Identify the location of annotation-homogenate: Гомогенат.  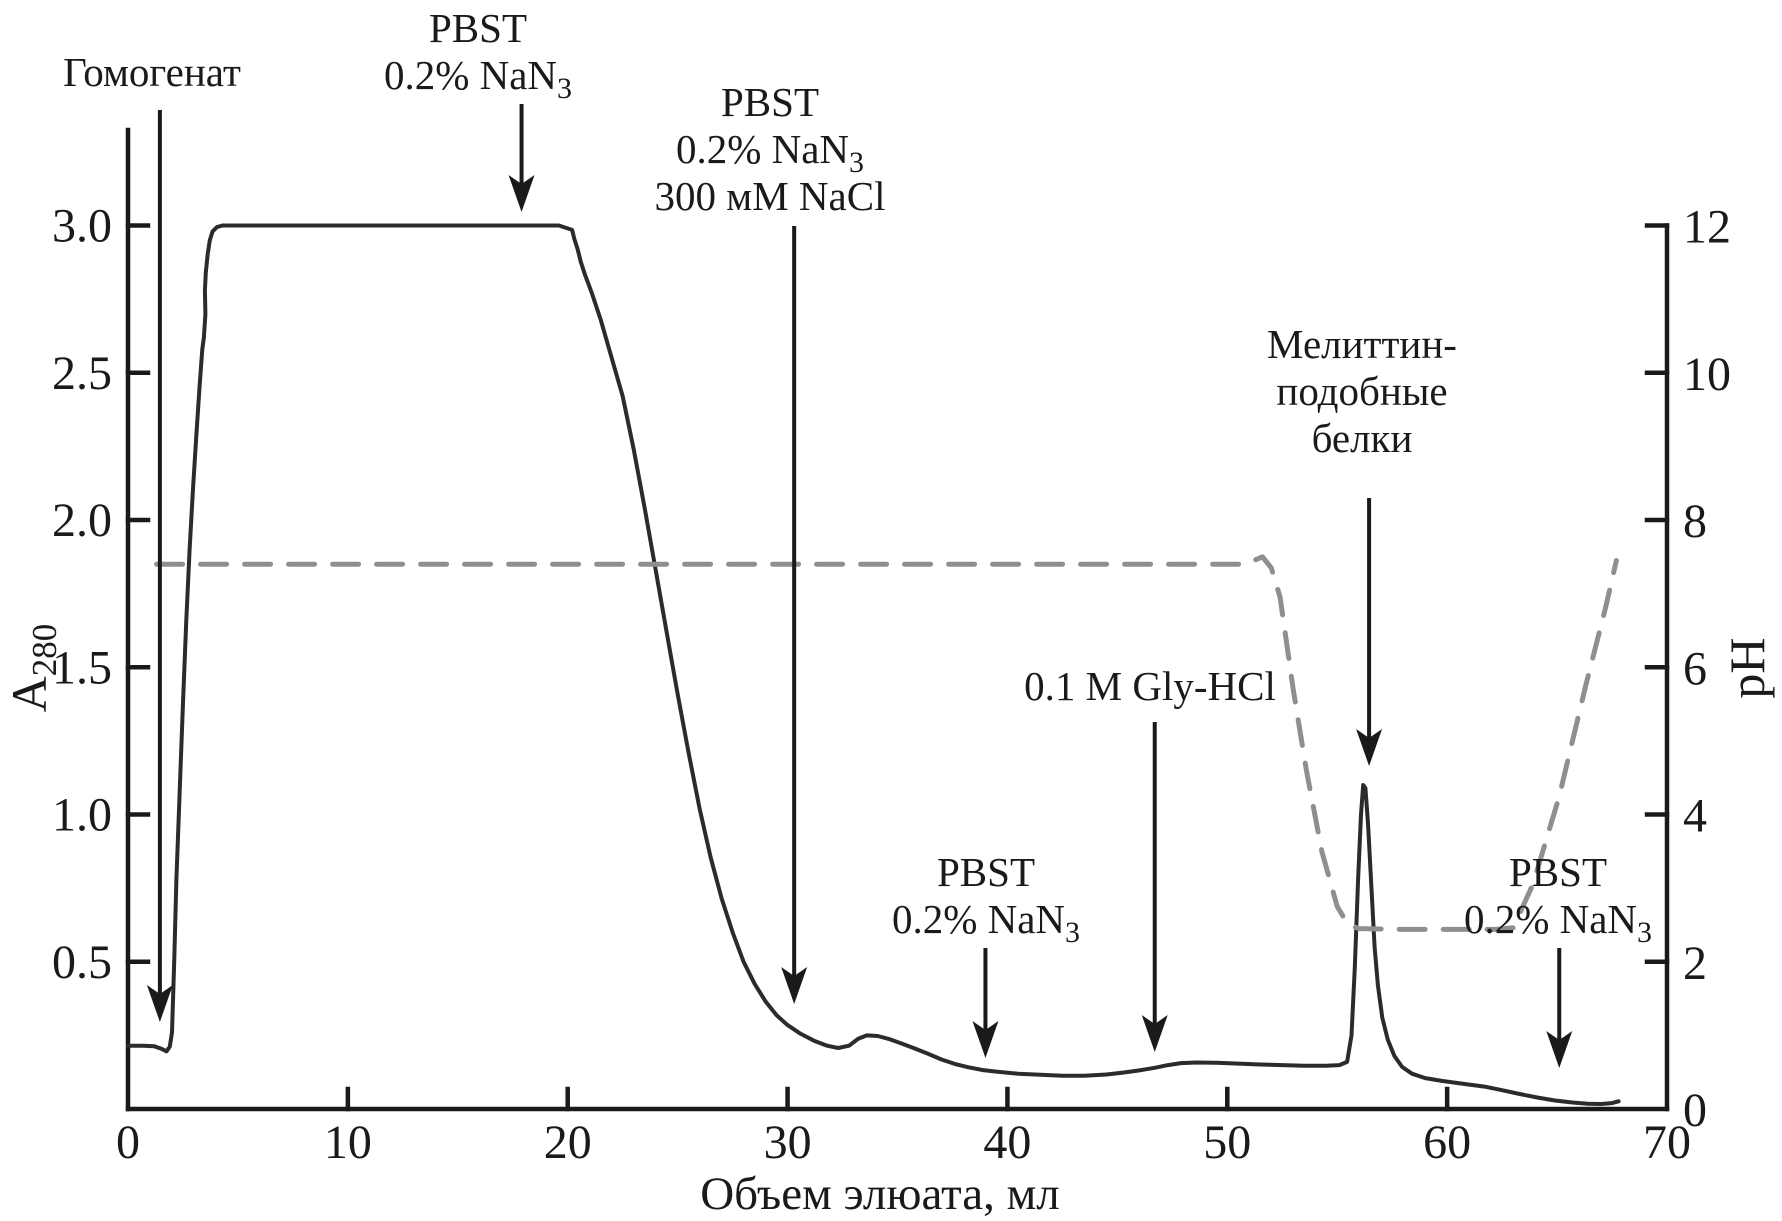
(152, 535).